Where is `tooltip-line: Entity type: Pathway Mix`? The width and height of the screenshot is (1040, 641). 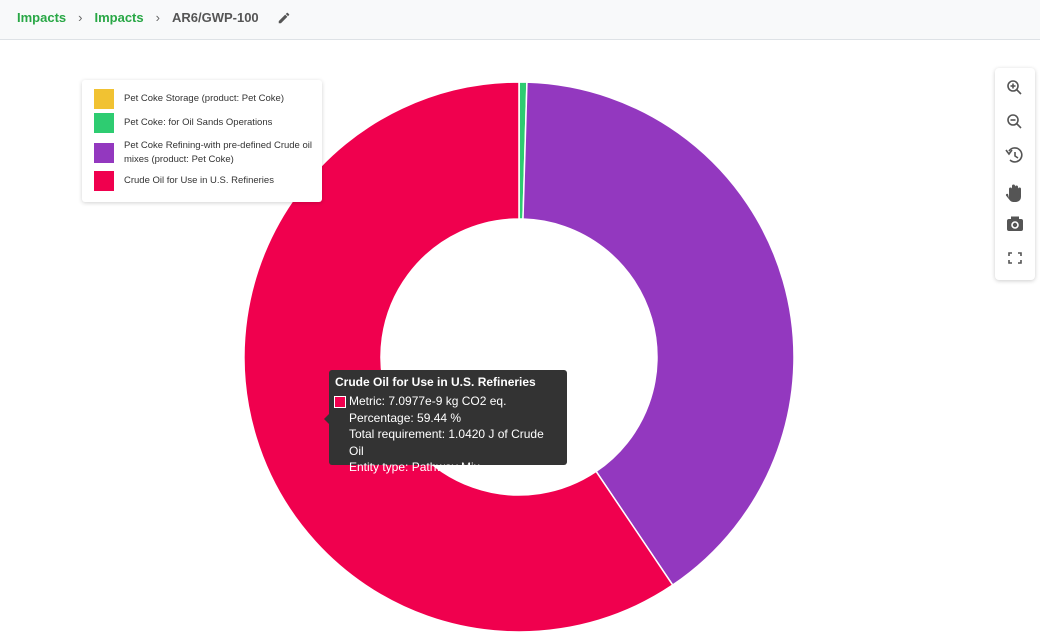
tooltip-line: Entity type: Pathway Mix is located at coordinates (414, 467).